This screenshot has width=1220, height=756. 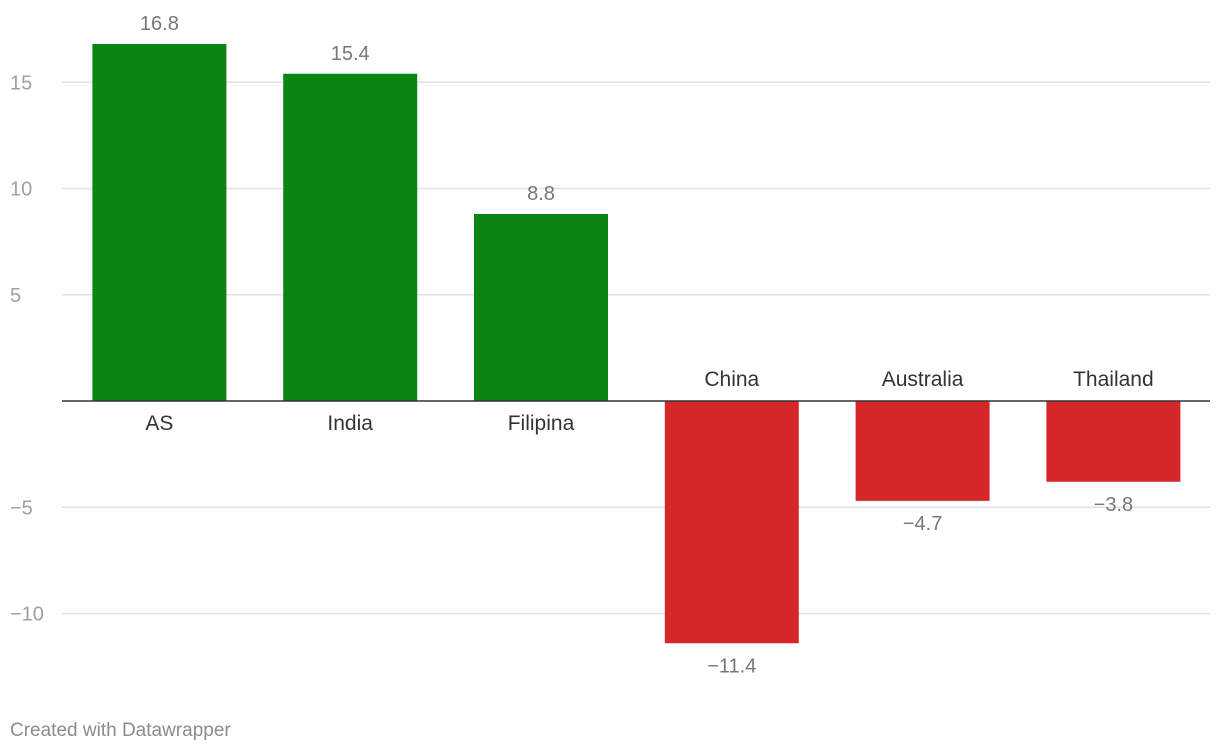 What do you see at coordinates (27, 615) in the screenshot?
I see `y-tick-label: −10` at bounding box center [27, 615].